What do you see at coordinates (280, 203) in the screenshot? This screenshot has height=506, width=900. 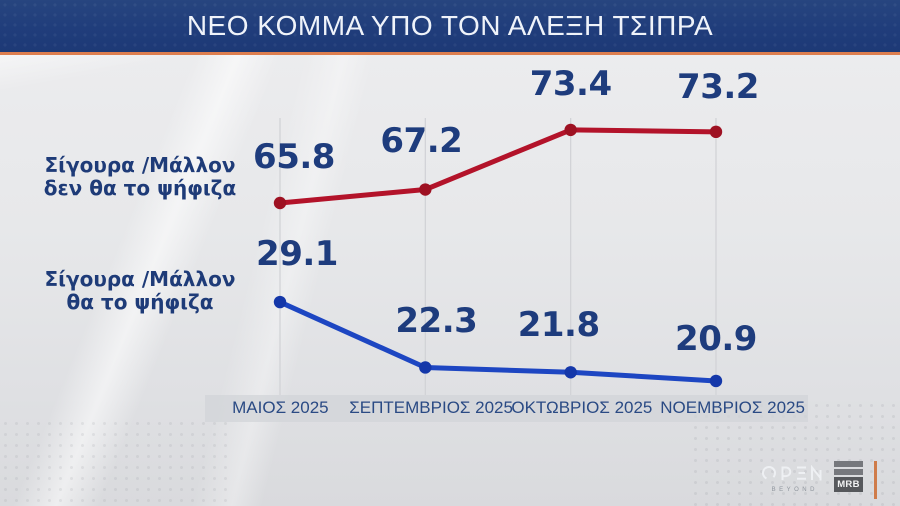 I see `marker-series0-pt0` at bounding box center [280, 203].